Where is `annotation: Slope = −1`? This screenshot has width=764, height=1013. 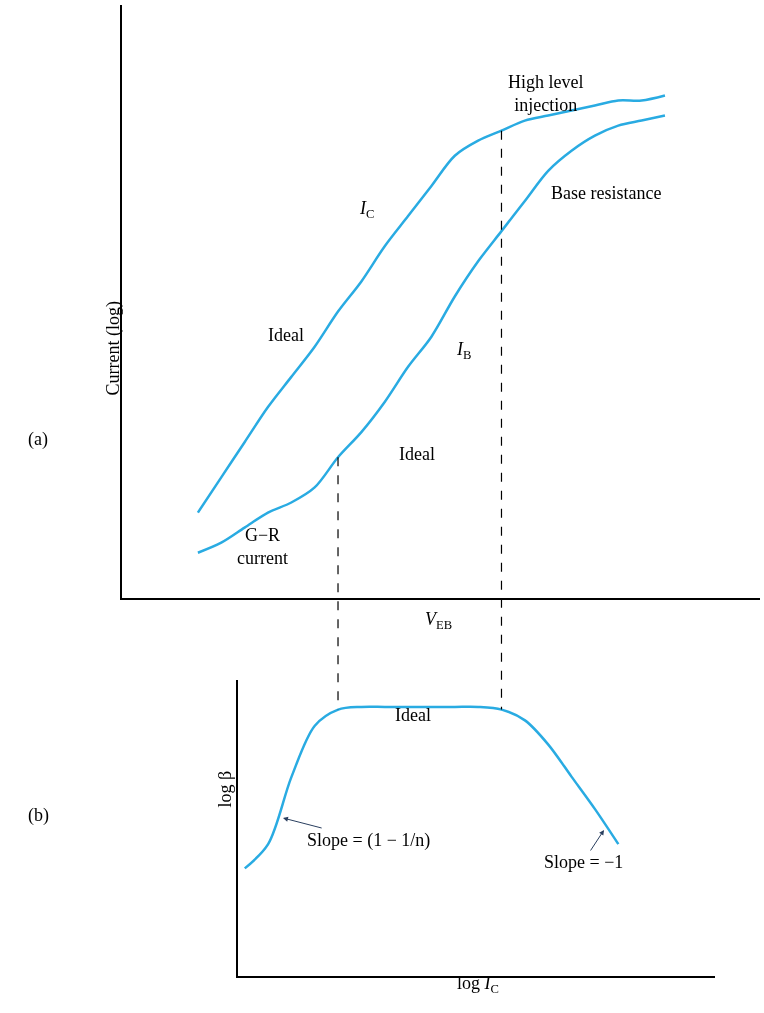 annotation: Slope = −1 is located at coordinates (584, 862).